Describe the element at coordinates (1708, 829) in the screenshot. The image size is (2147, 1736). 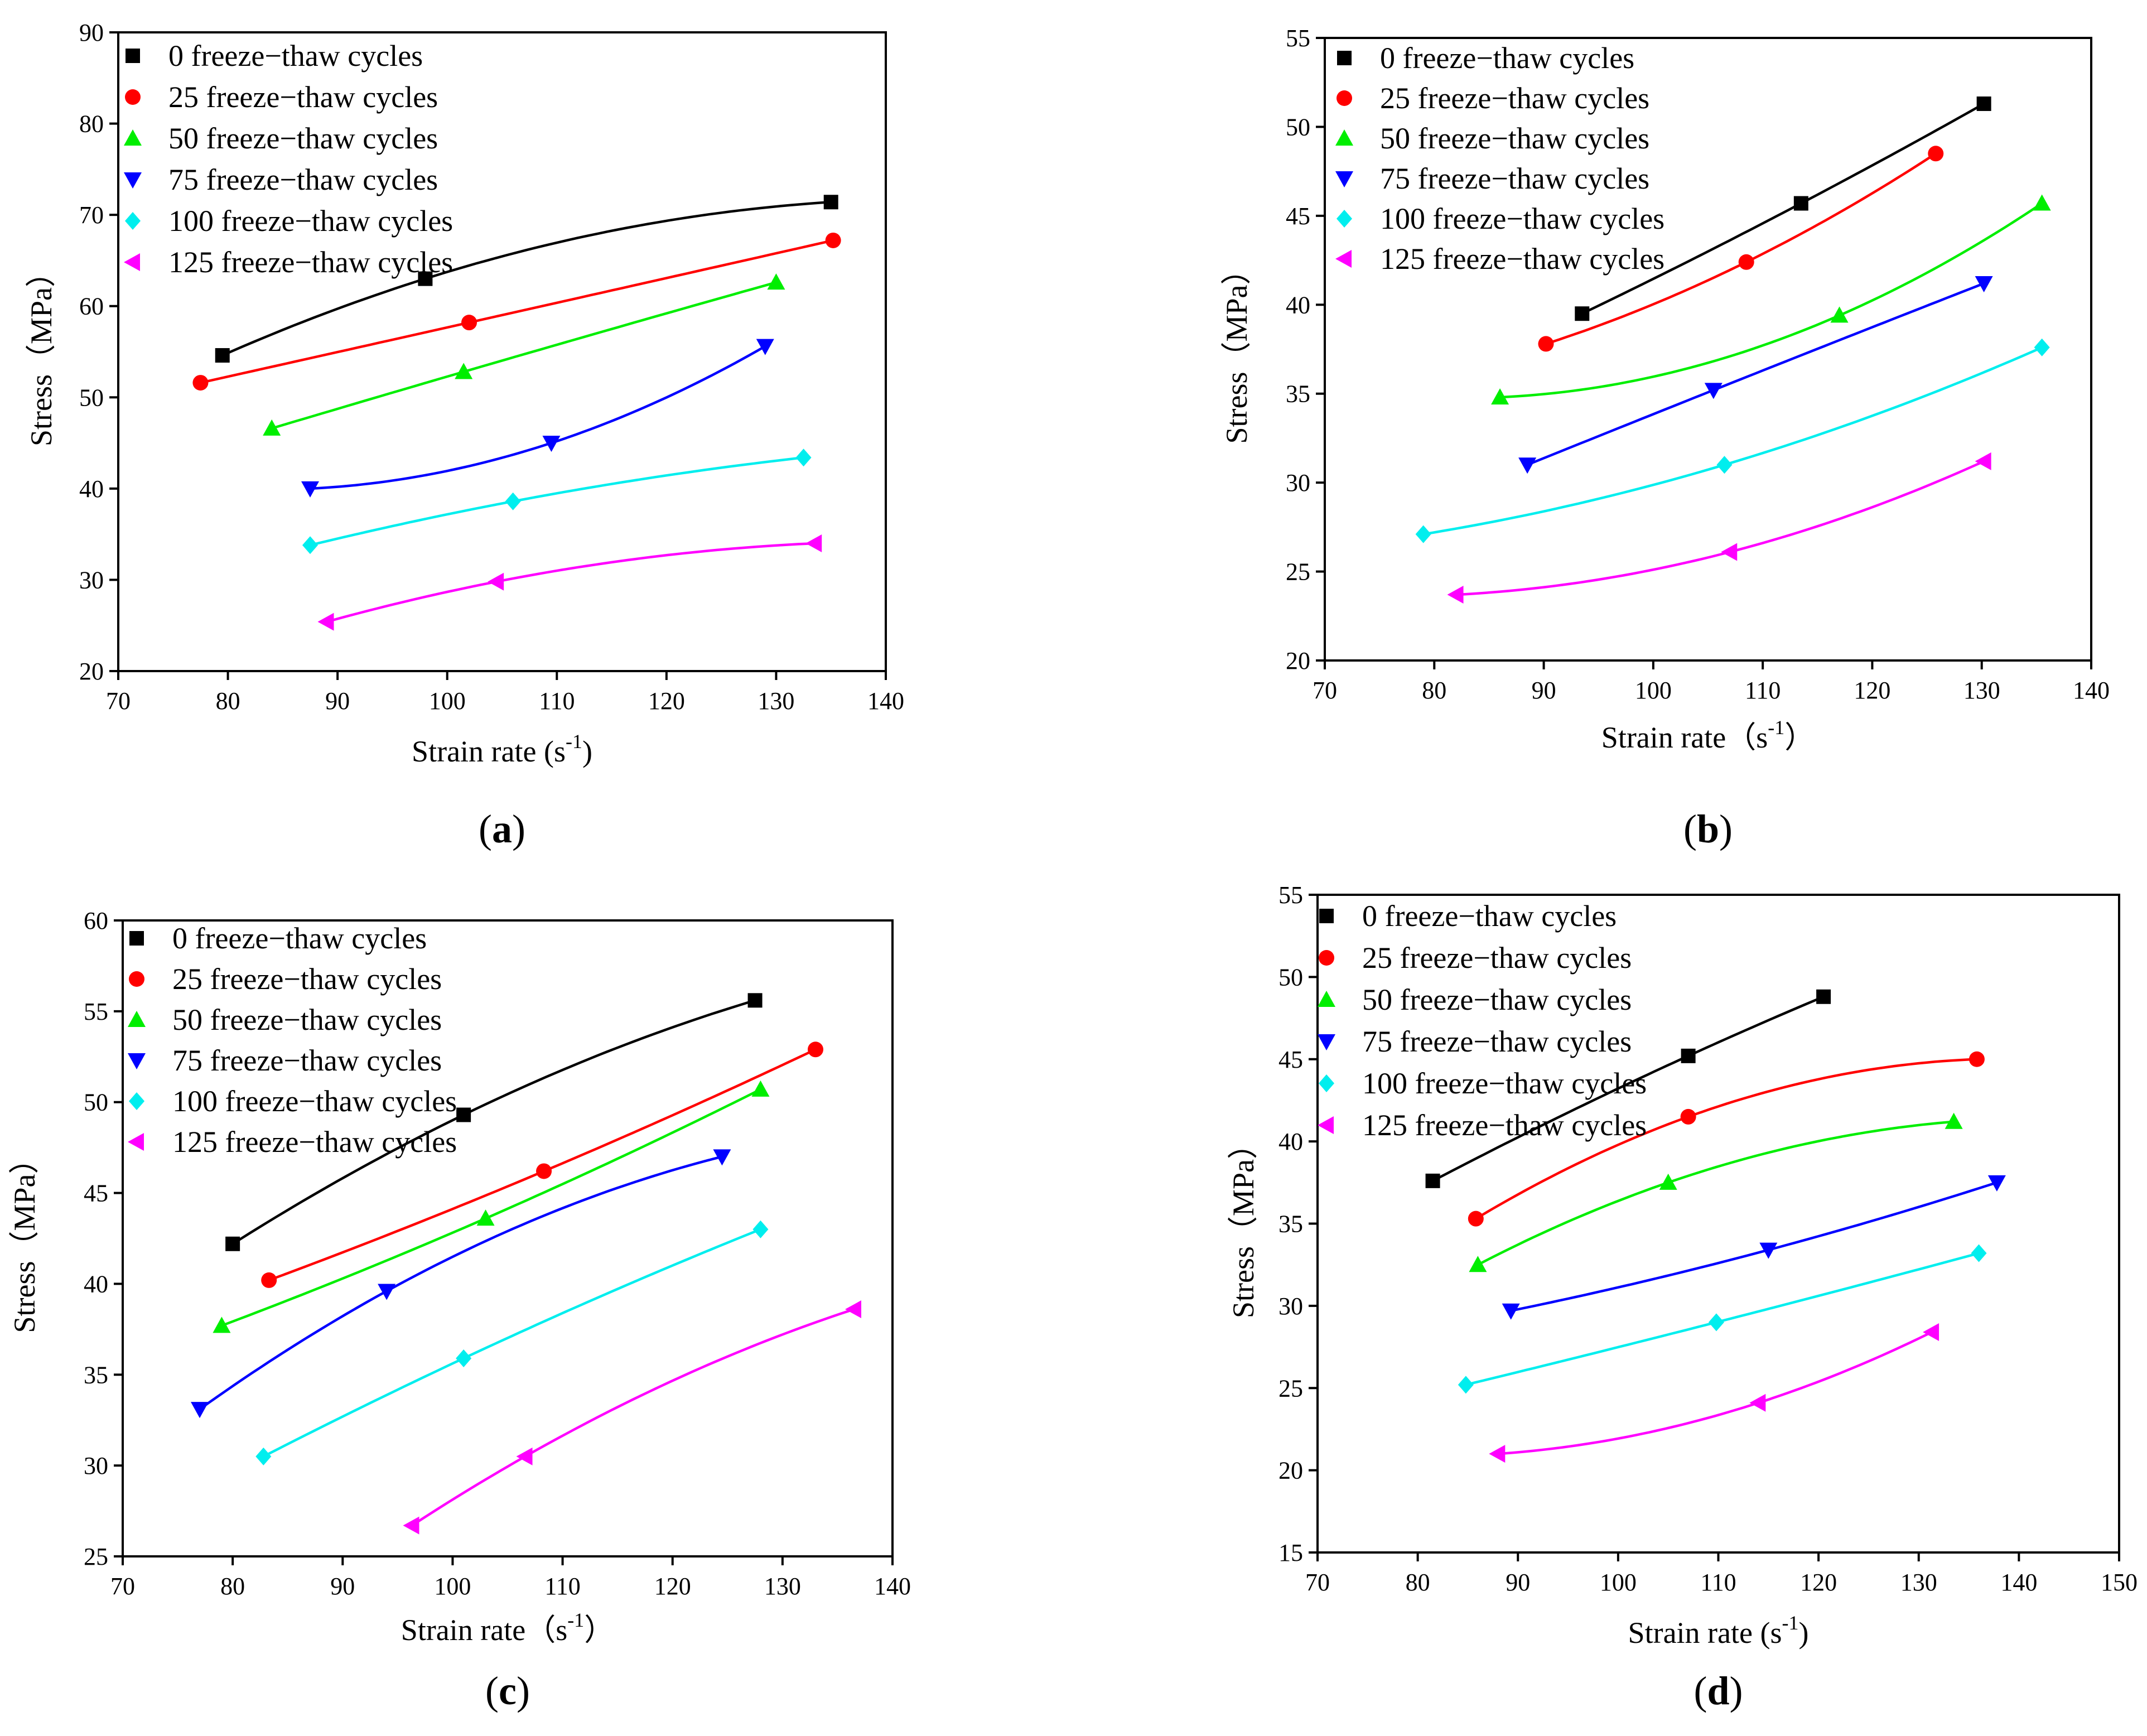
I see `panel-label: (b)` at that location.